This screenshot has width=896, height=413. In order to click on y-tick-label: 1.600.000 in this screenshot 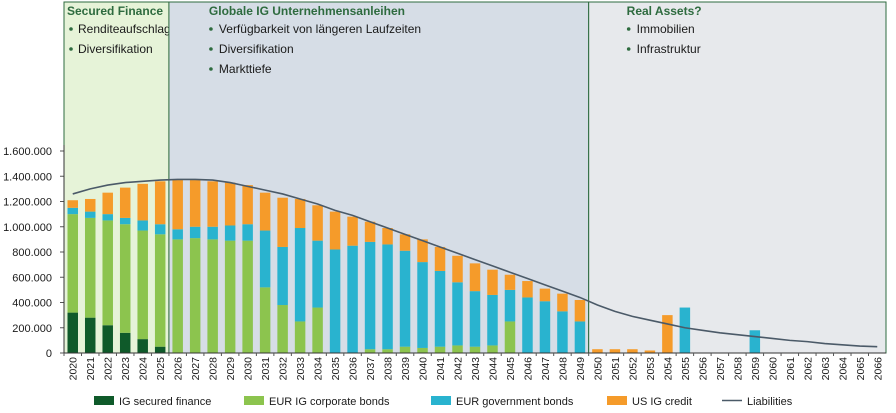, I will do `click(27, 152)`.